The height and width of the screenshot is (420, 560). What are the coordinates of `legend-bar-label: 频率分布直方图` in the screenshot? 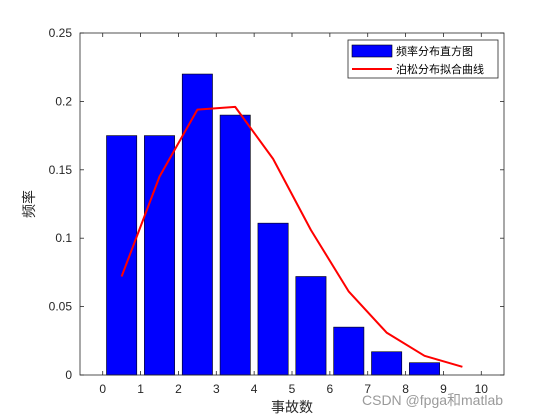 It's located at (434, 51).